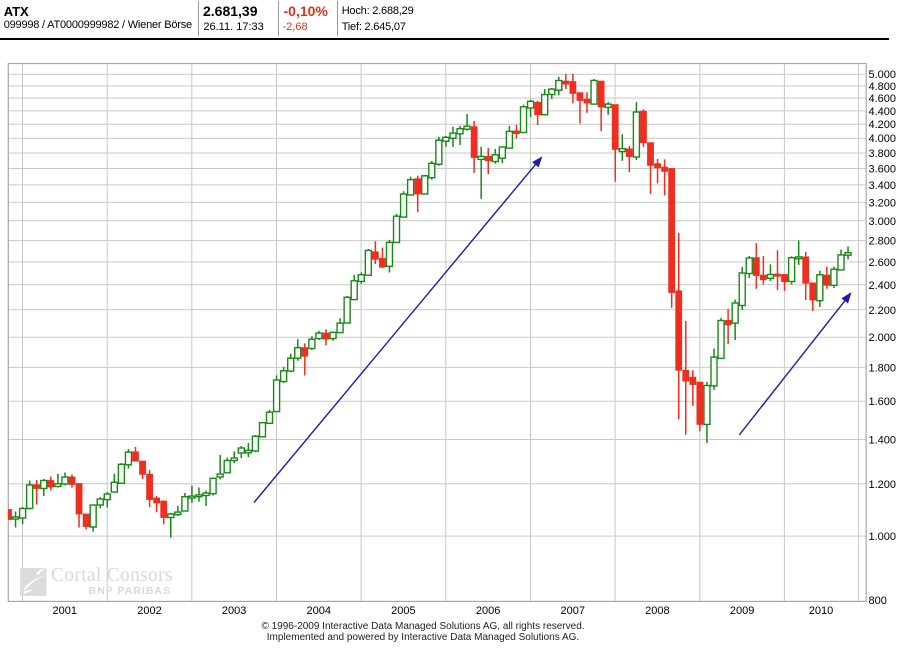  What do you see at coordinates (883, 170) in the screenshot?
I see `svg-text: 3.600` at bounding box center [883, 170].